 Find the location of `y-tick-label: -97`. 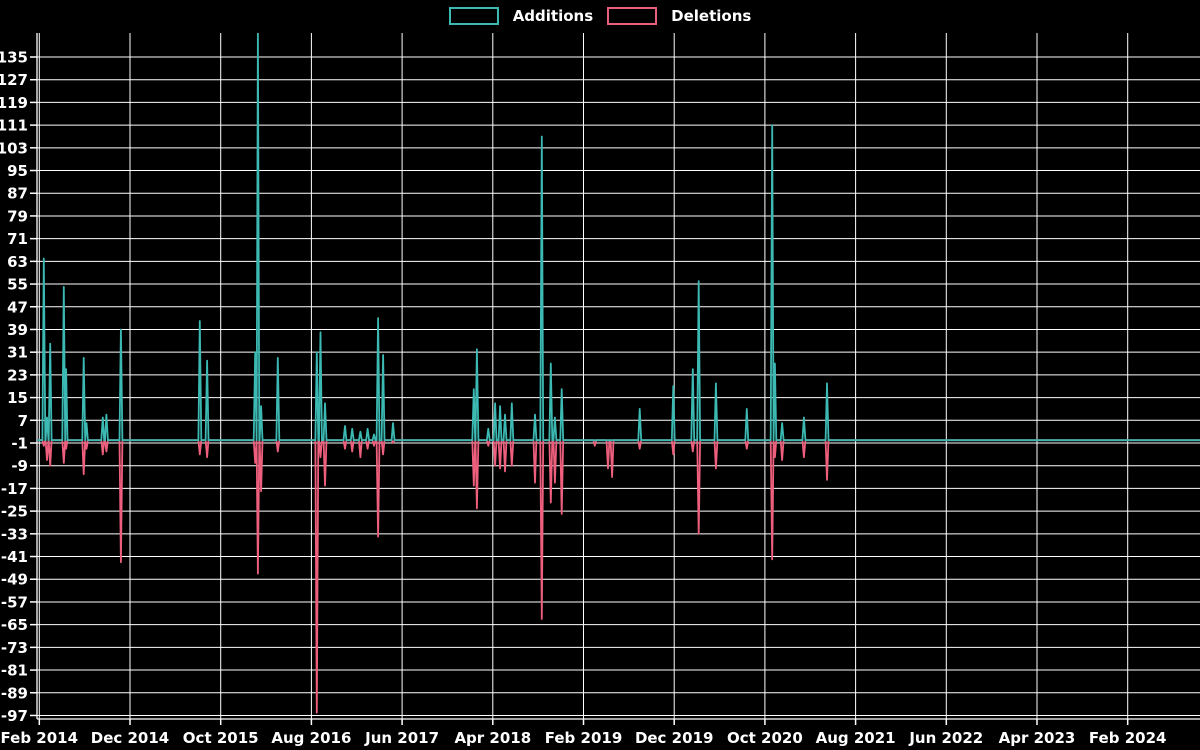

y-tick-label: -97 is located at coordinates (14, 716).